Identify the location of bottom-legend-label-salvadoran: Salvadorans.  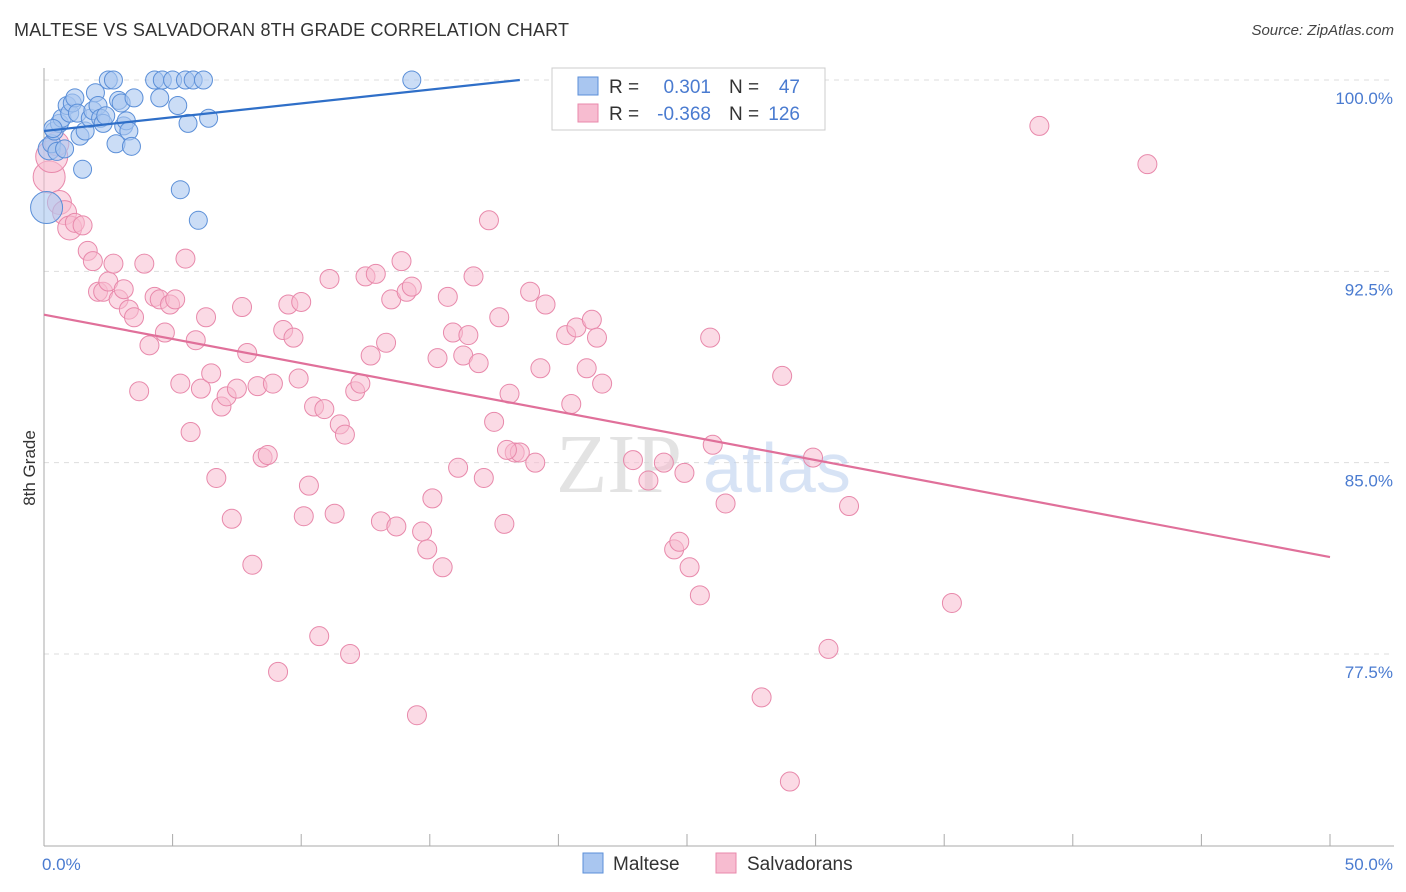
(800, 864).